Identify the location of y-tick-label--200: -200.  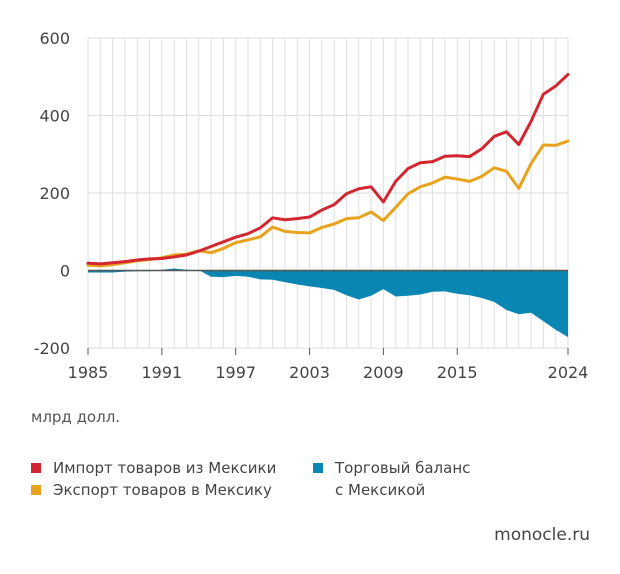
(52, 348).